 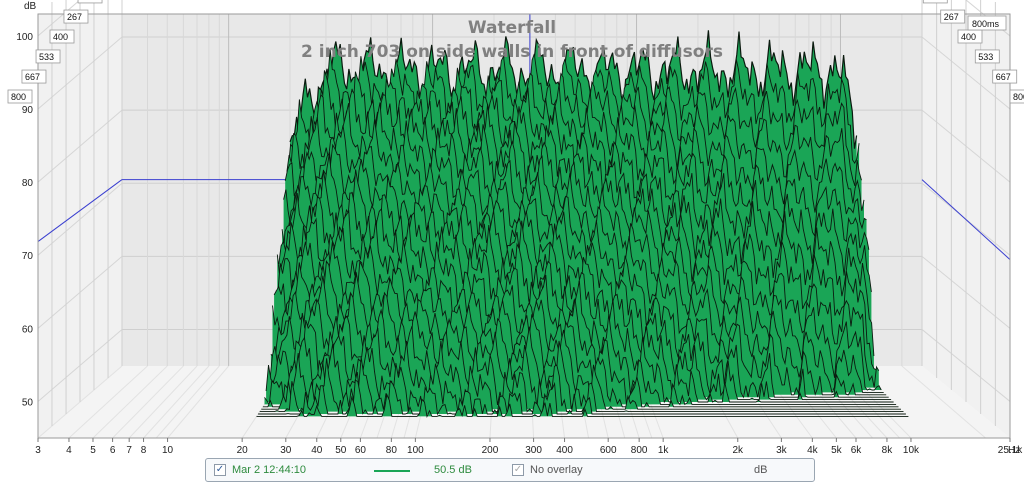 I want to click on time-tick-right: 133, so click(x=935, y=2).